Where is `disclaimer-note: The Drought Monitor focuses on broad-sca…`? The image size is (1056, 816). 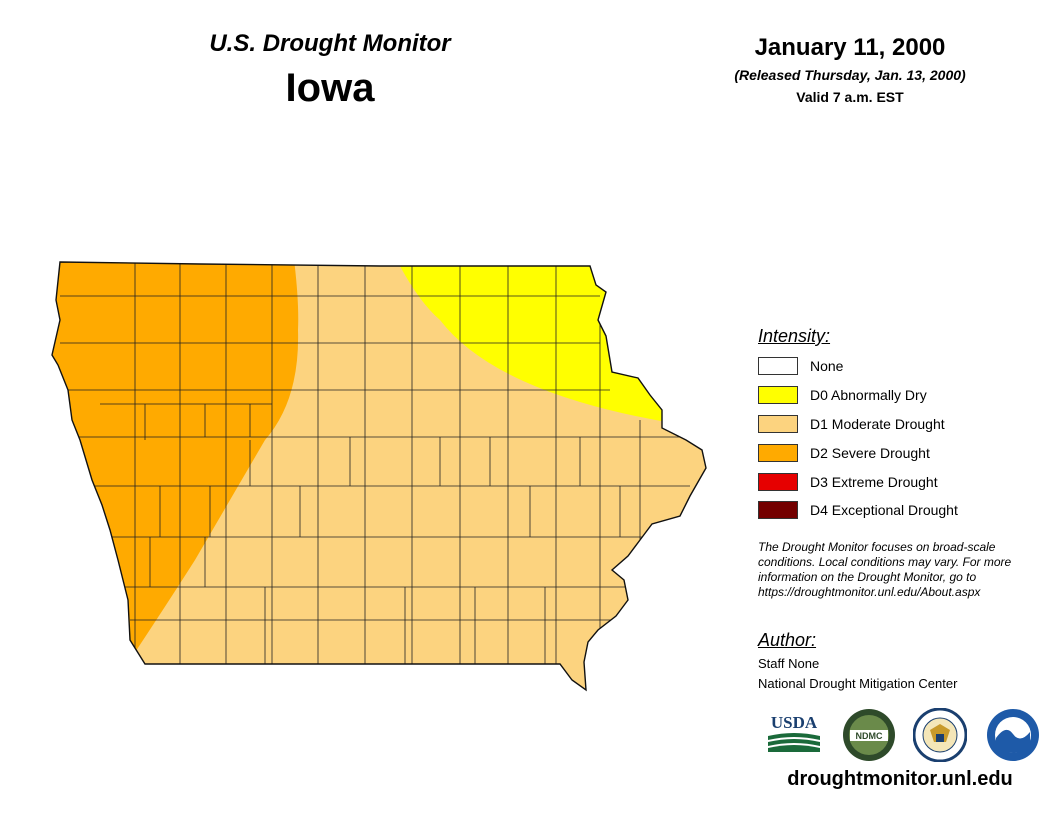 disclaimer-note: The Drought Monitor focuses on broad-sca… is located at coordinates (885, 569).